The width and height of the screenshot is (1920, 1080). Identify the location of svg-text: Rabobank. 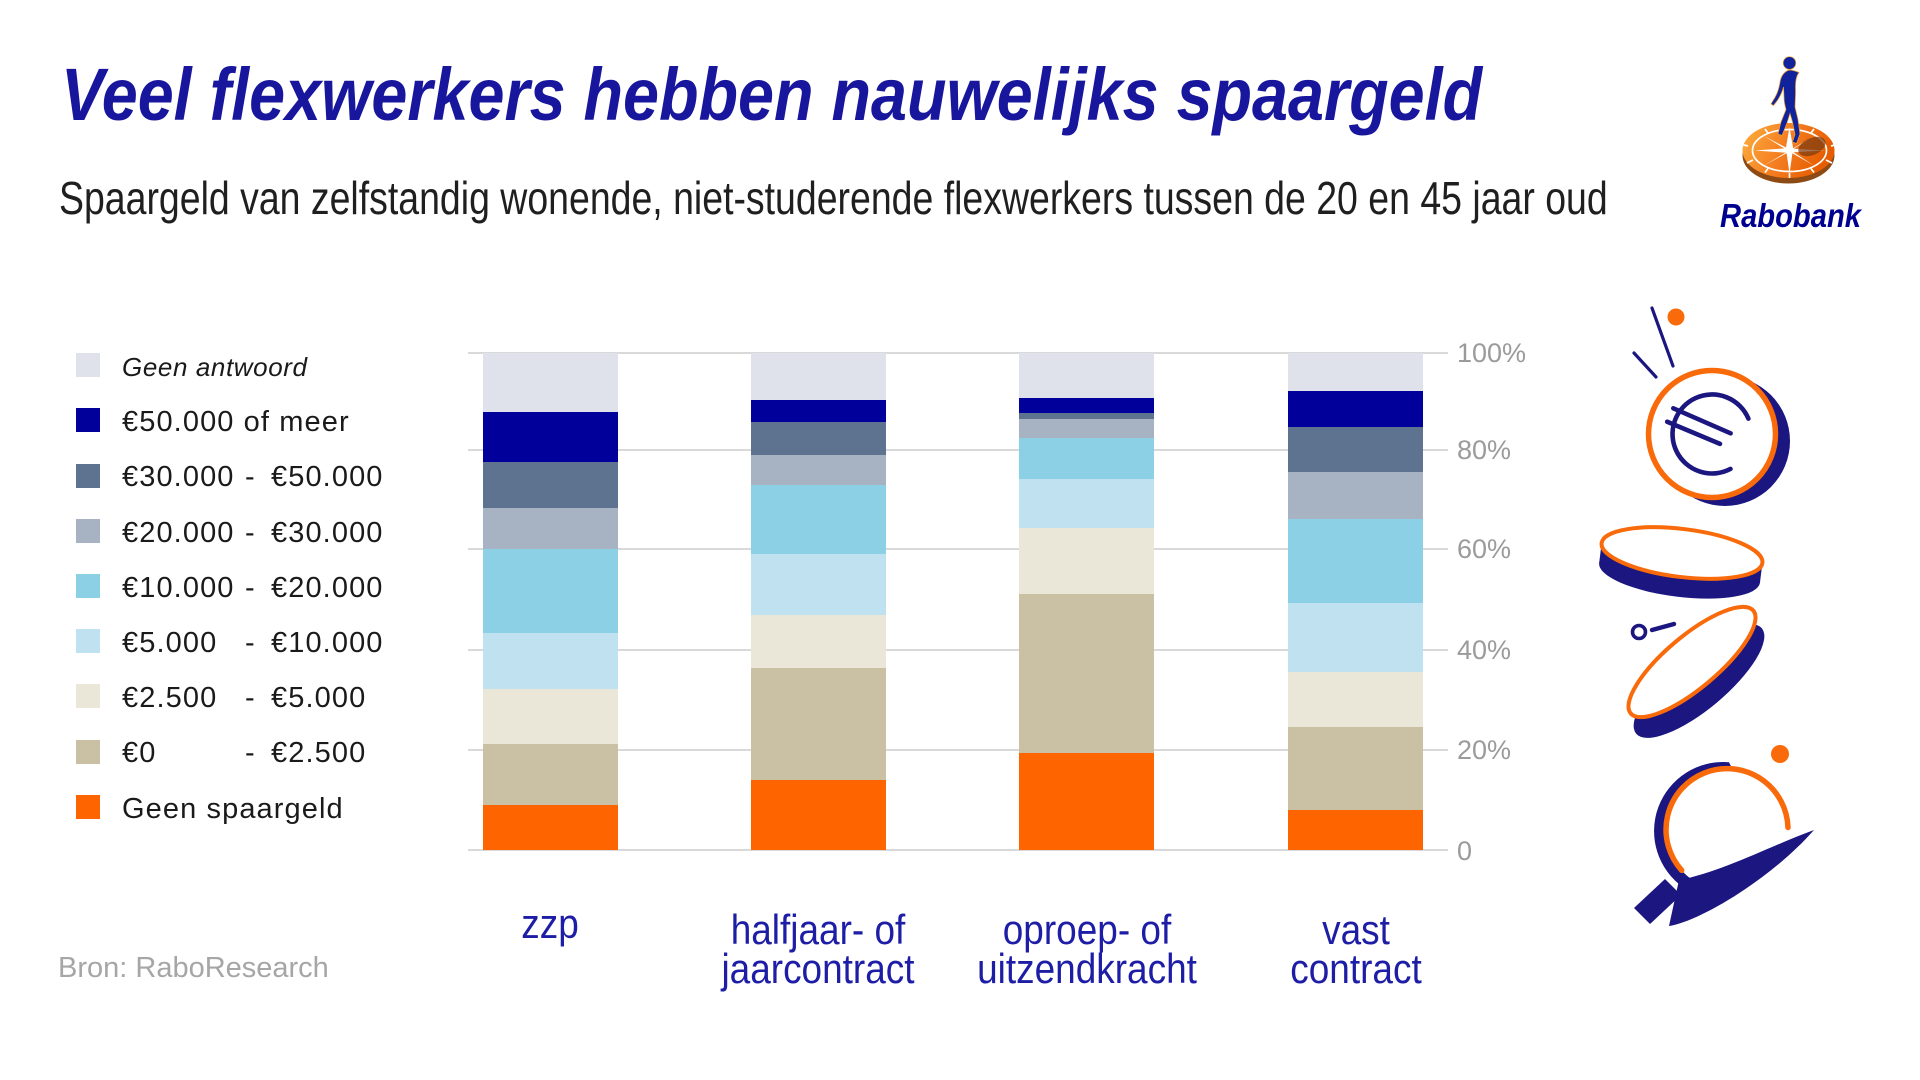
(1791, 215).